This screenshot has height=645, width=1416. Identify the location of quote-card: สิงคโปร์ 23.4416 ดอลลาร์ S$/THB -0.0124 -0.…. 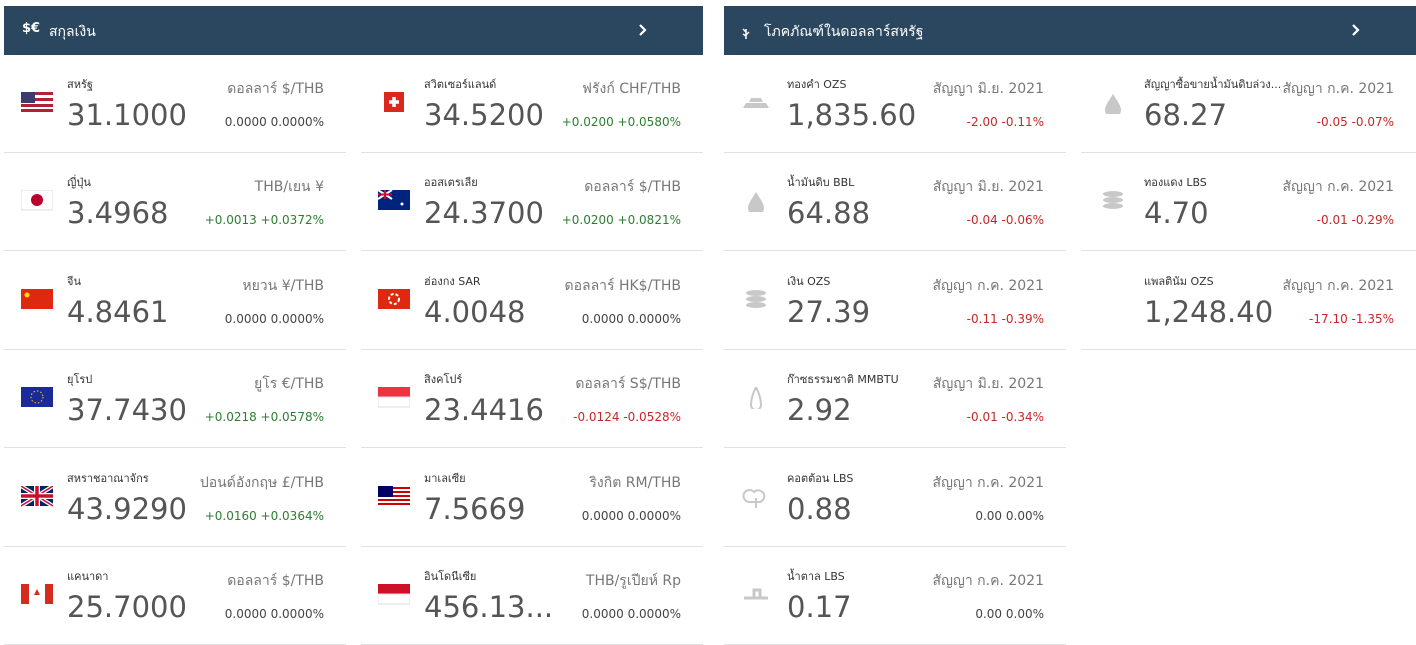
(532, 400).